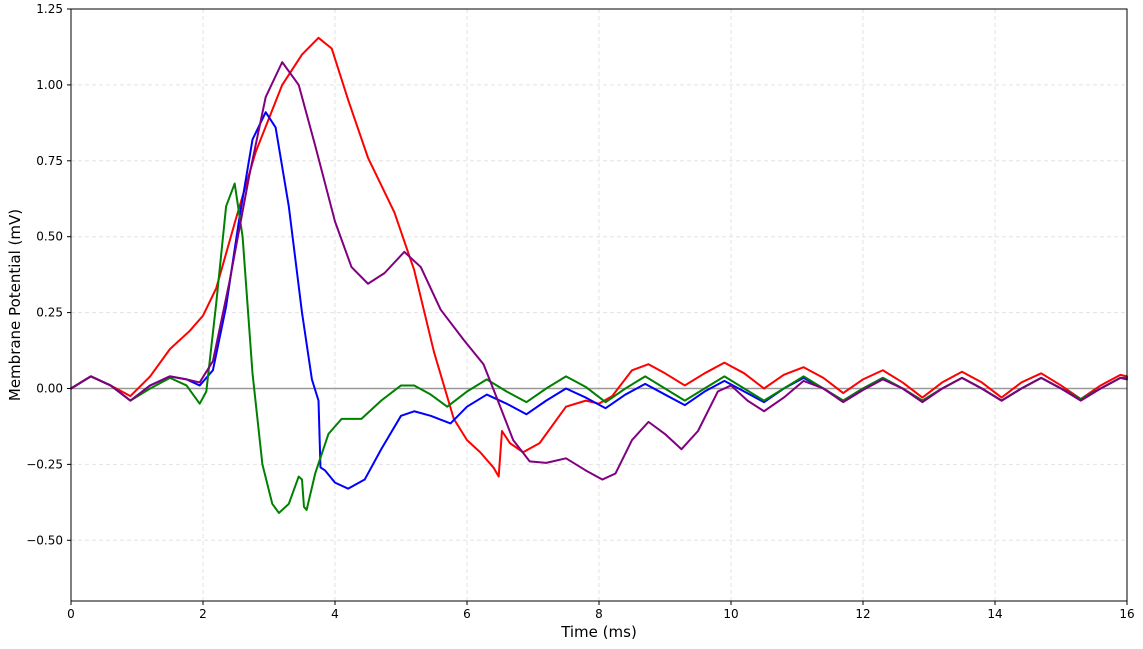 The height and width of the screenshot is (649, 1143). I want to click on y-tick-label: −0.50, so click(44, 540).